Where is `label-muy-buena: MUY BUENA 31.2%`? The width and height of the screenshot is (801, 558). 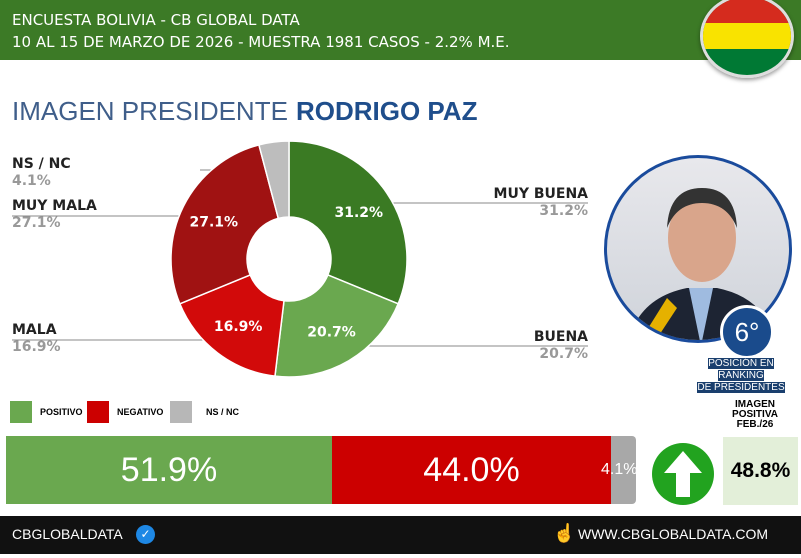 label-muy-buena: MUY BUENA 31.2% is located at coordinates (540, 202).